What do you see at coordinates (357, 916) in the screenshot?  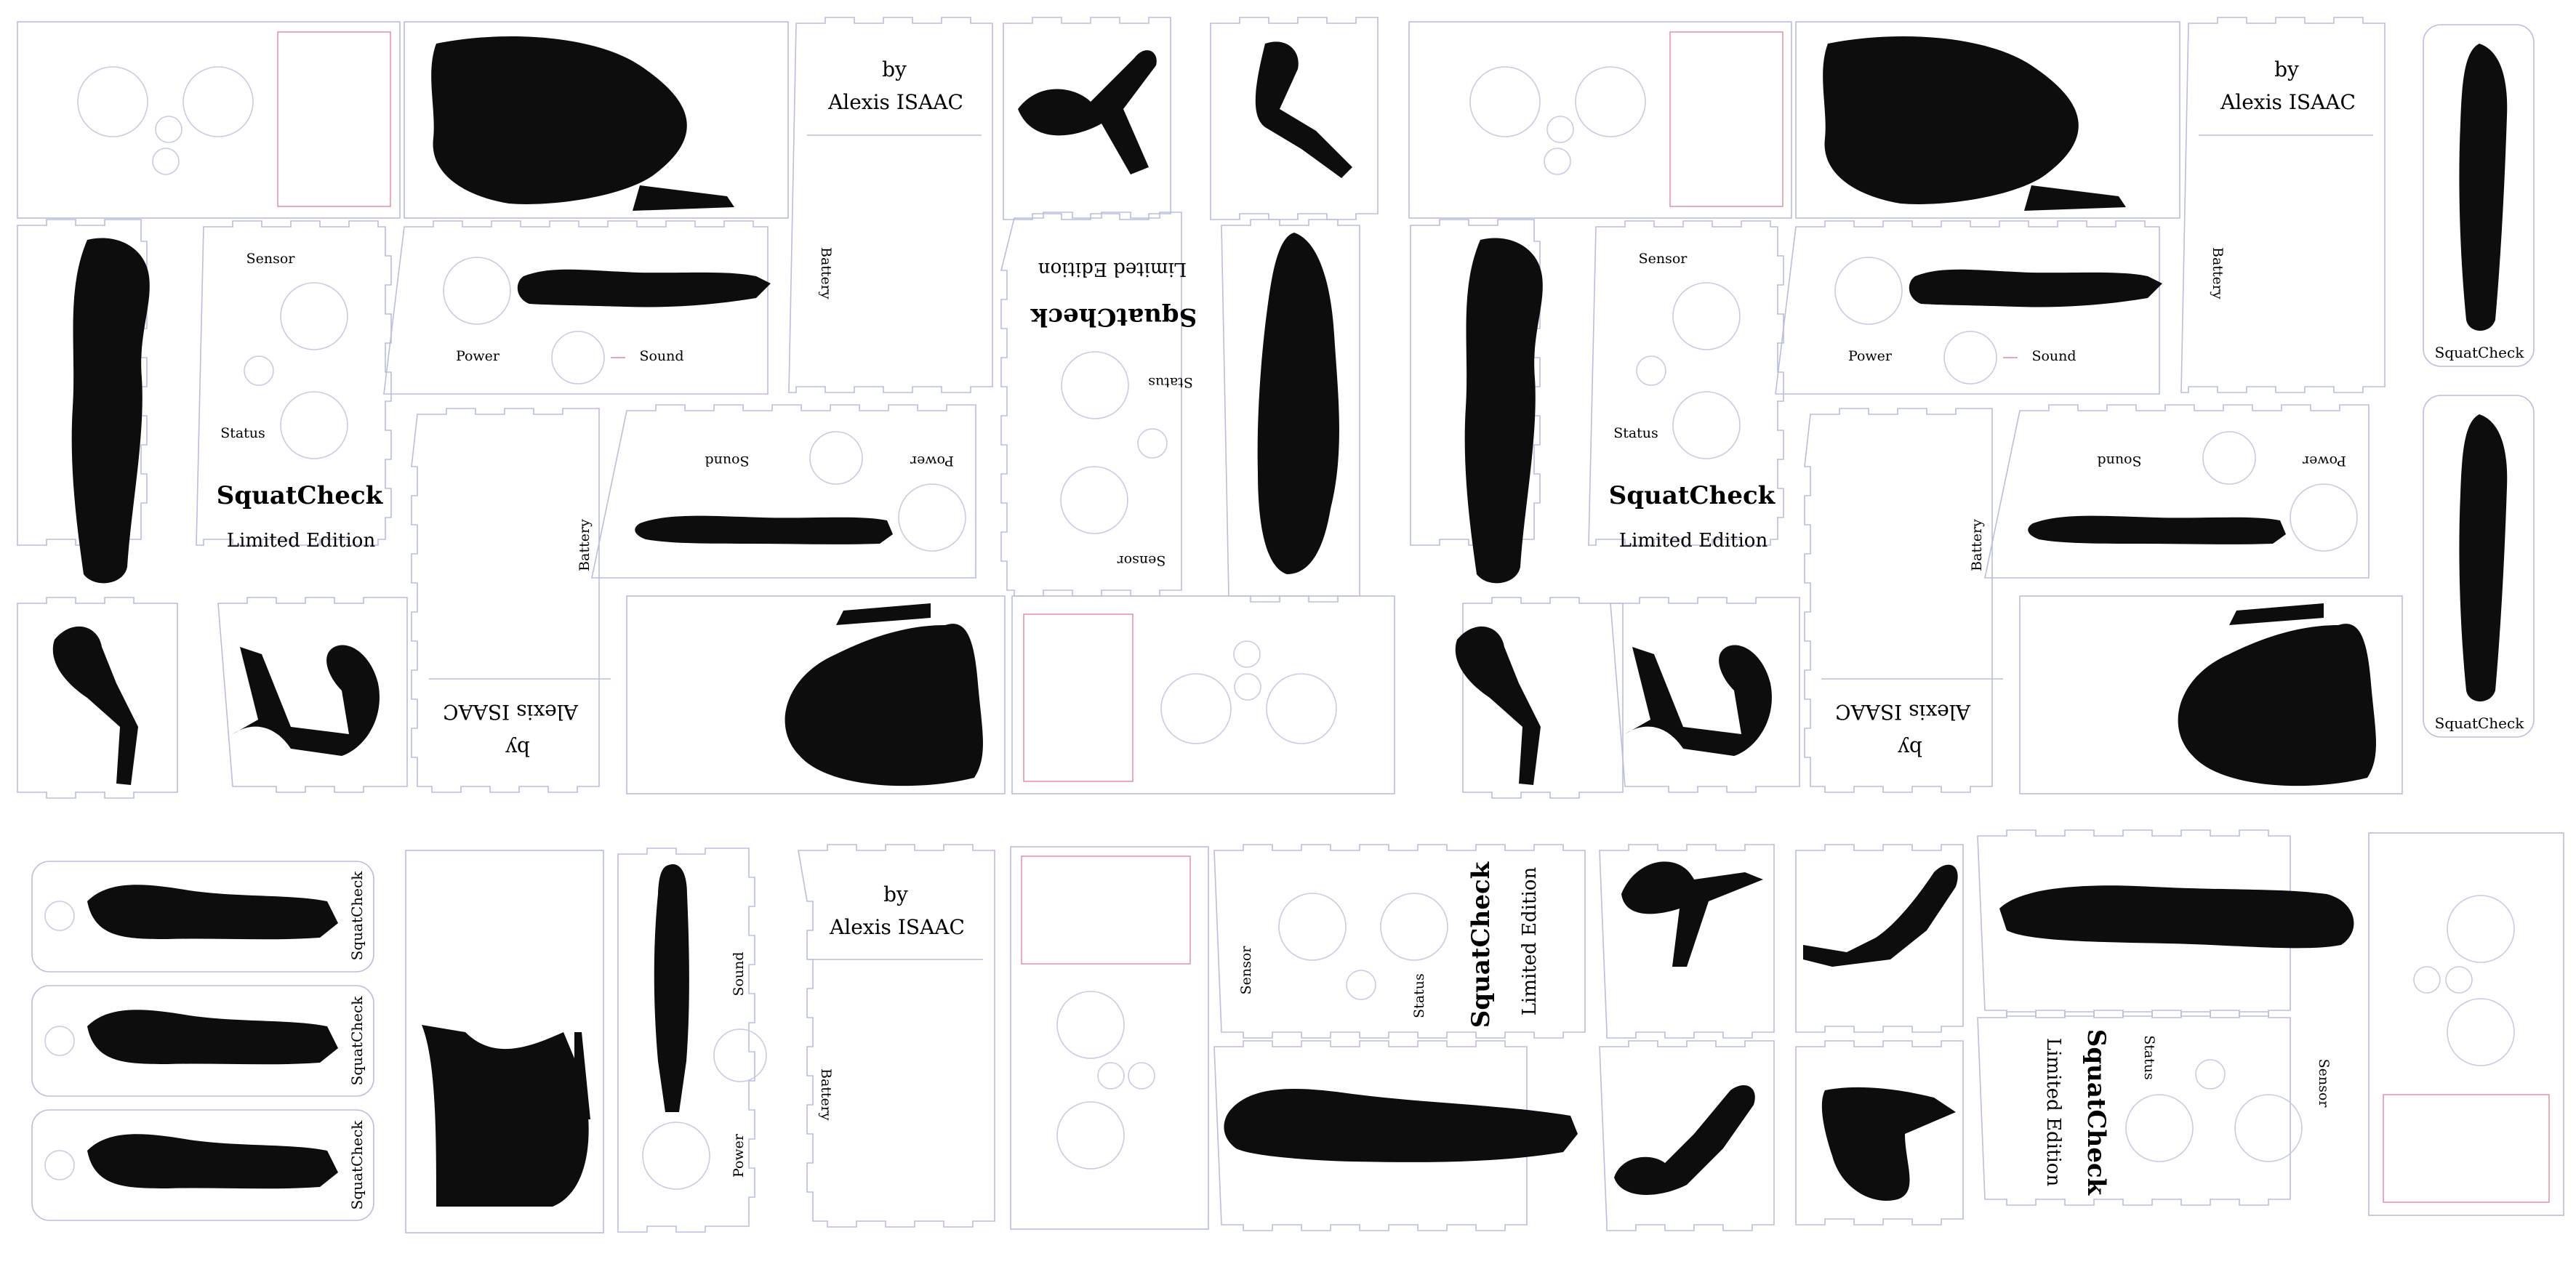 I see `brand-tag-label-3: SquatCheck` at bounding box center [357, 916].